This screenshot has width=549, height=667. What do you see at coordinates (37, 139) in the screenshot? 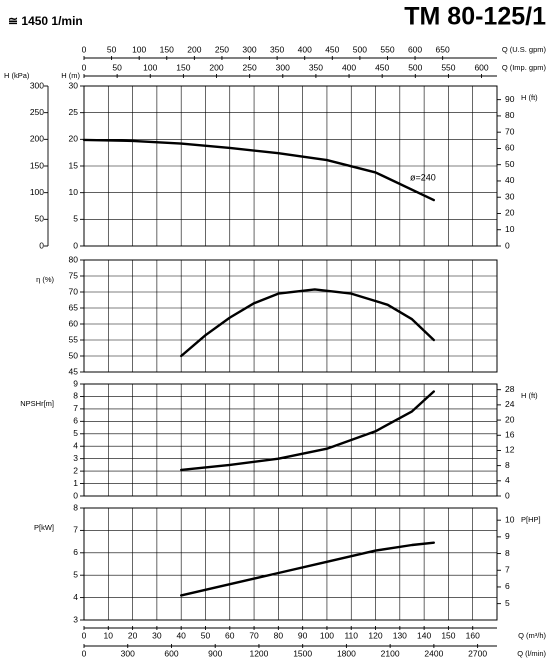
I see `y-tick-label: 200` at bounding box center [37, 139].